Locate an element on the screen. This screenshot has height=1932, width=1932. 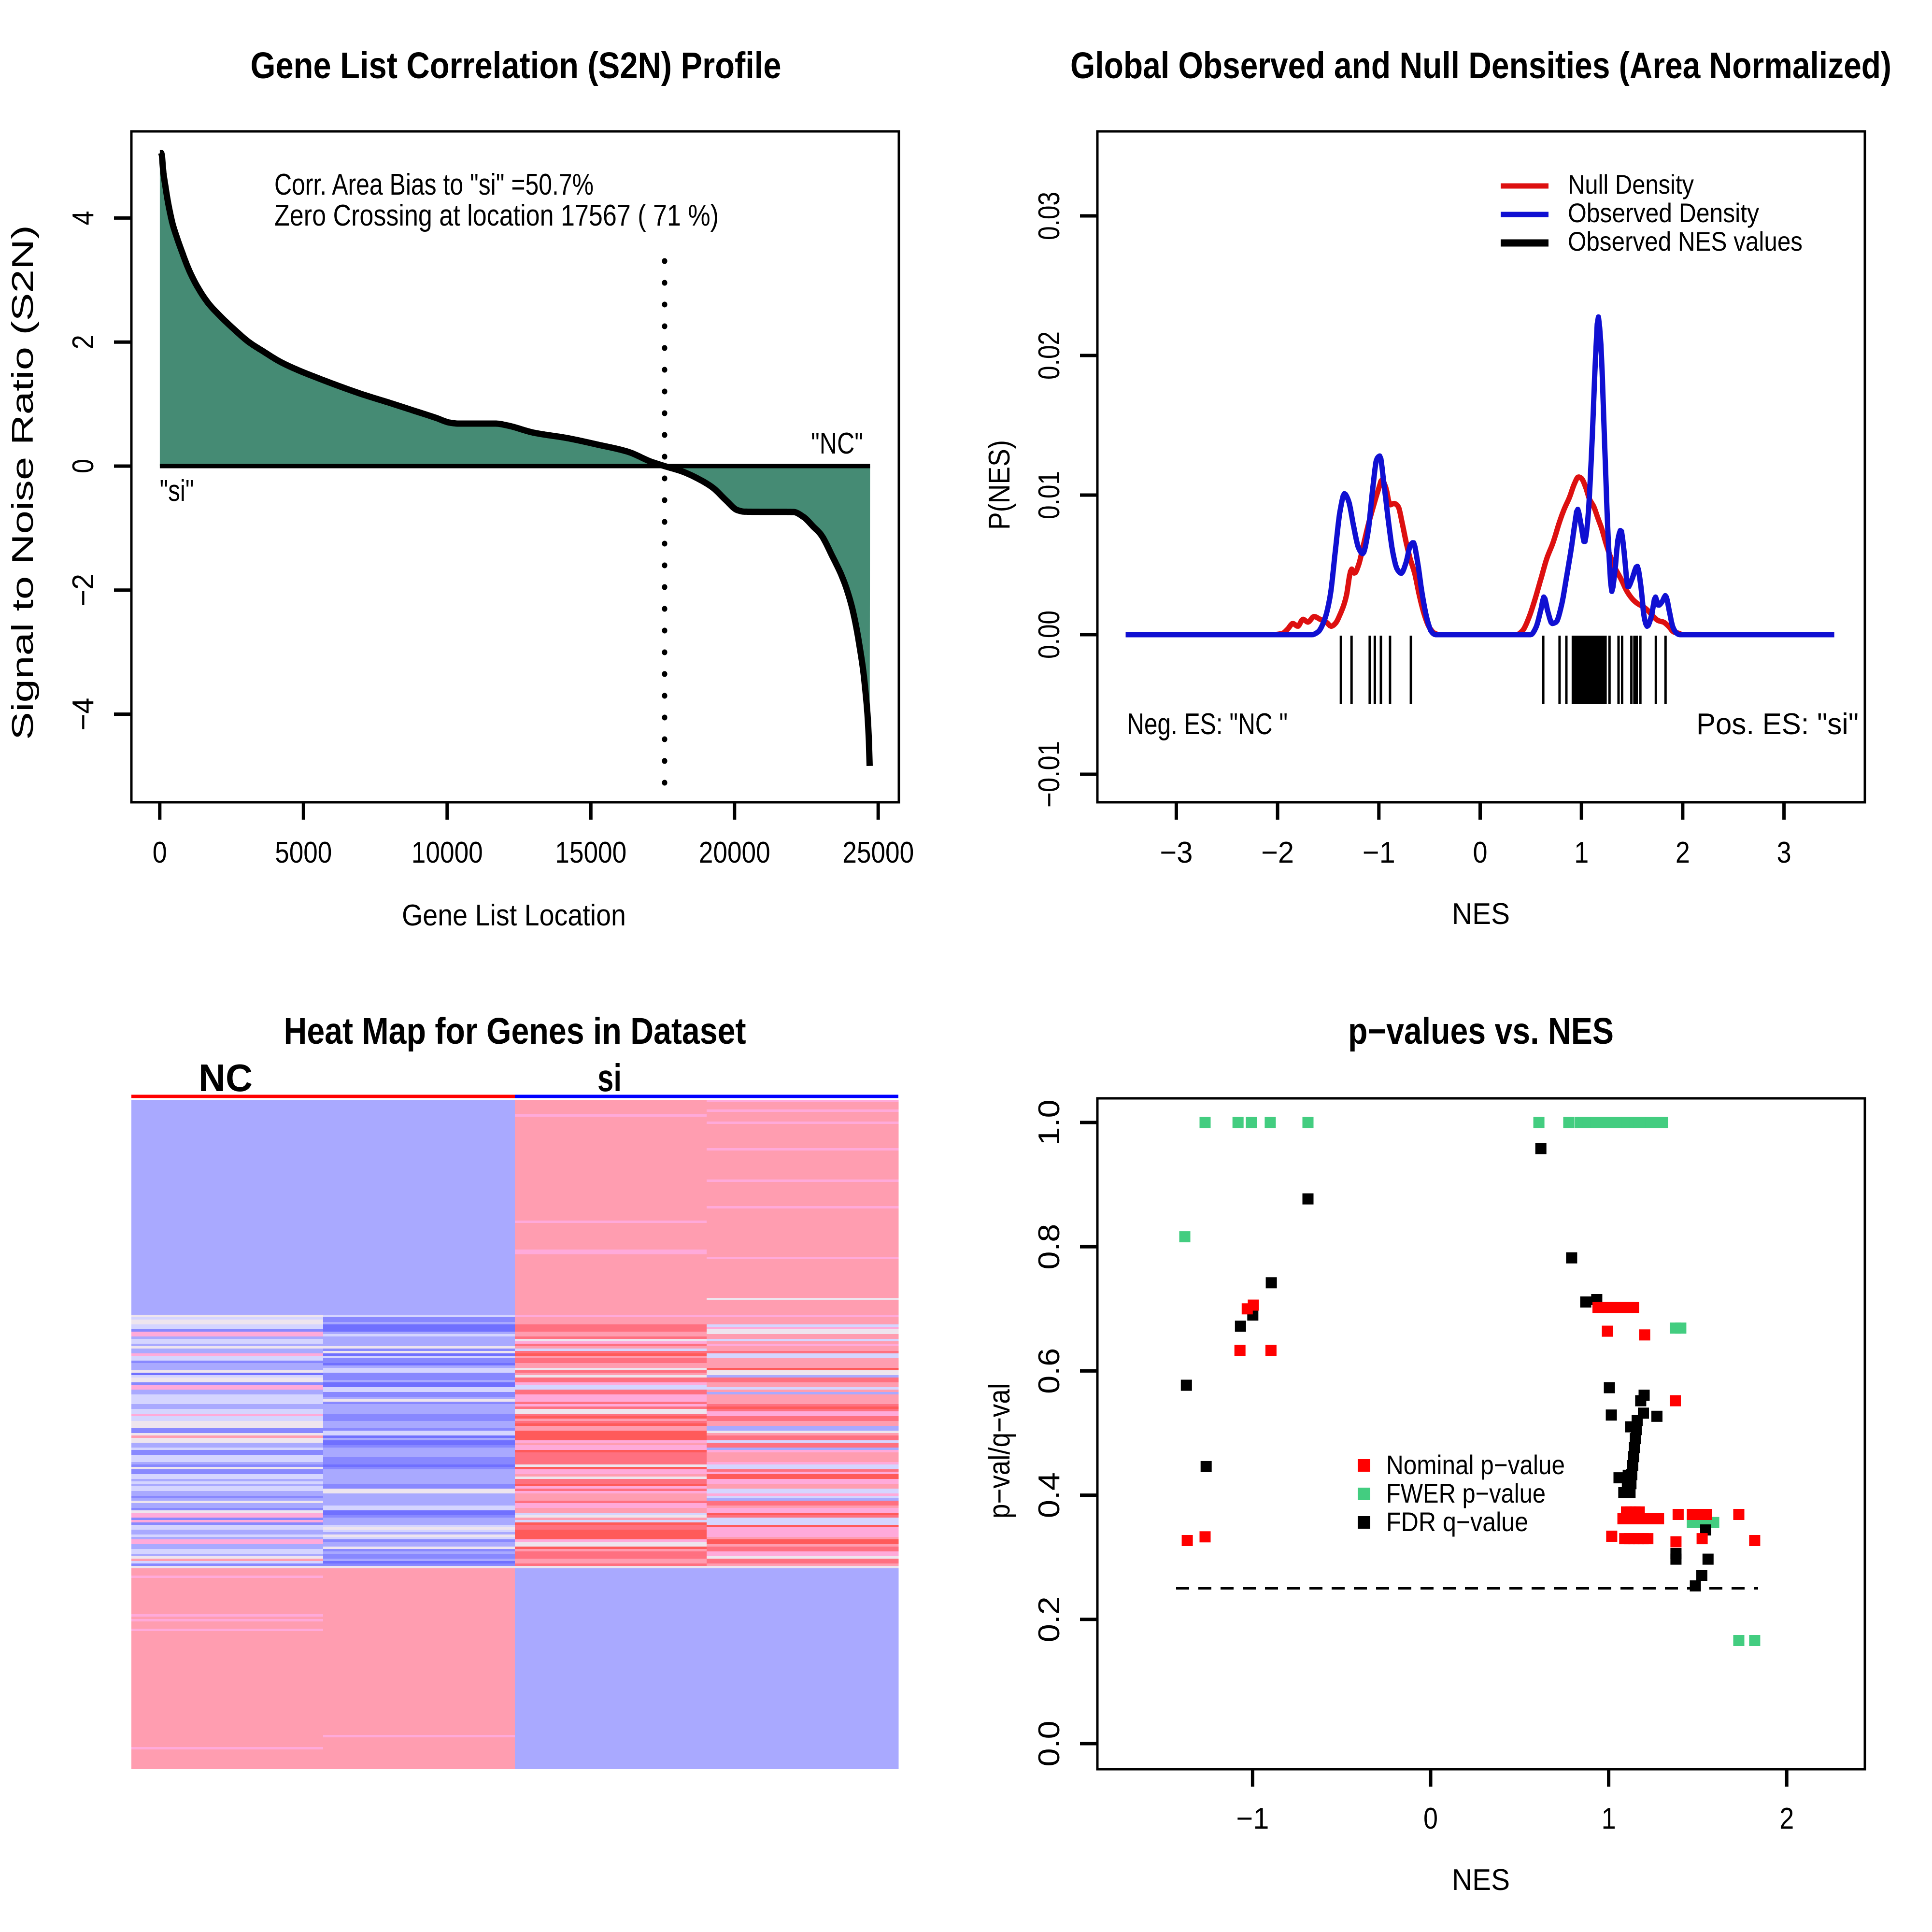
svg-text: 15000 is located at coordinates (590, 852).